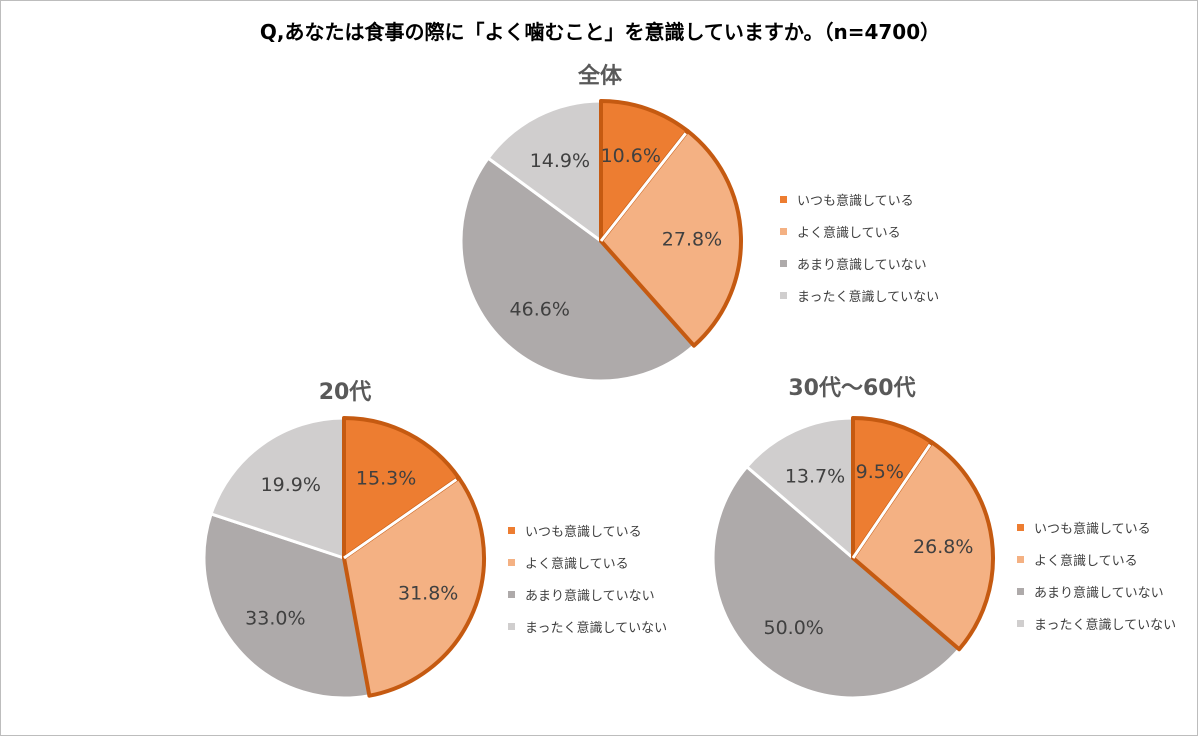  I want to click on pie-data-label-rarely: 50.0%, so click(794, 628).